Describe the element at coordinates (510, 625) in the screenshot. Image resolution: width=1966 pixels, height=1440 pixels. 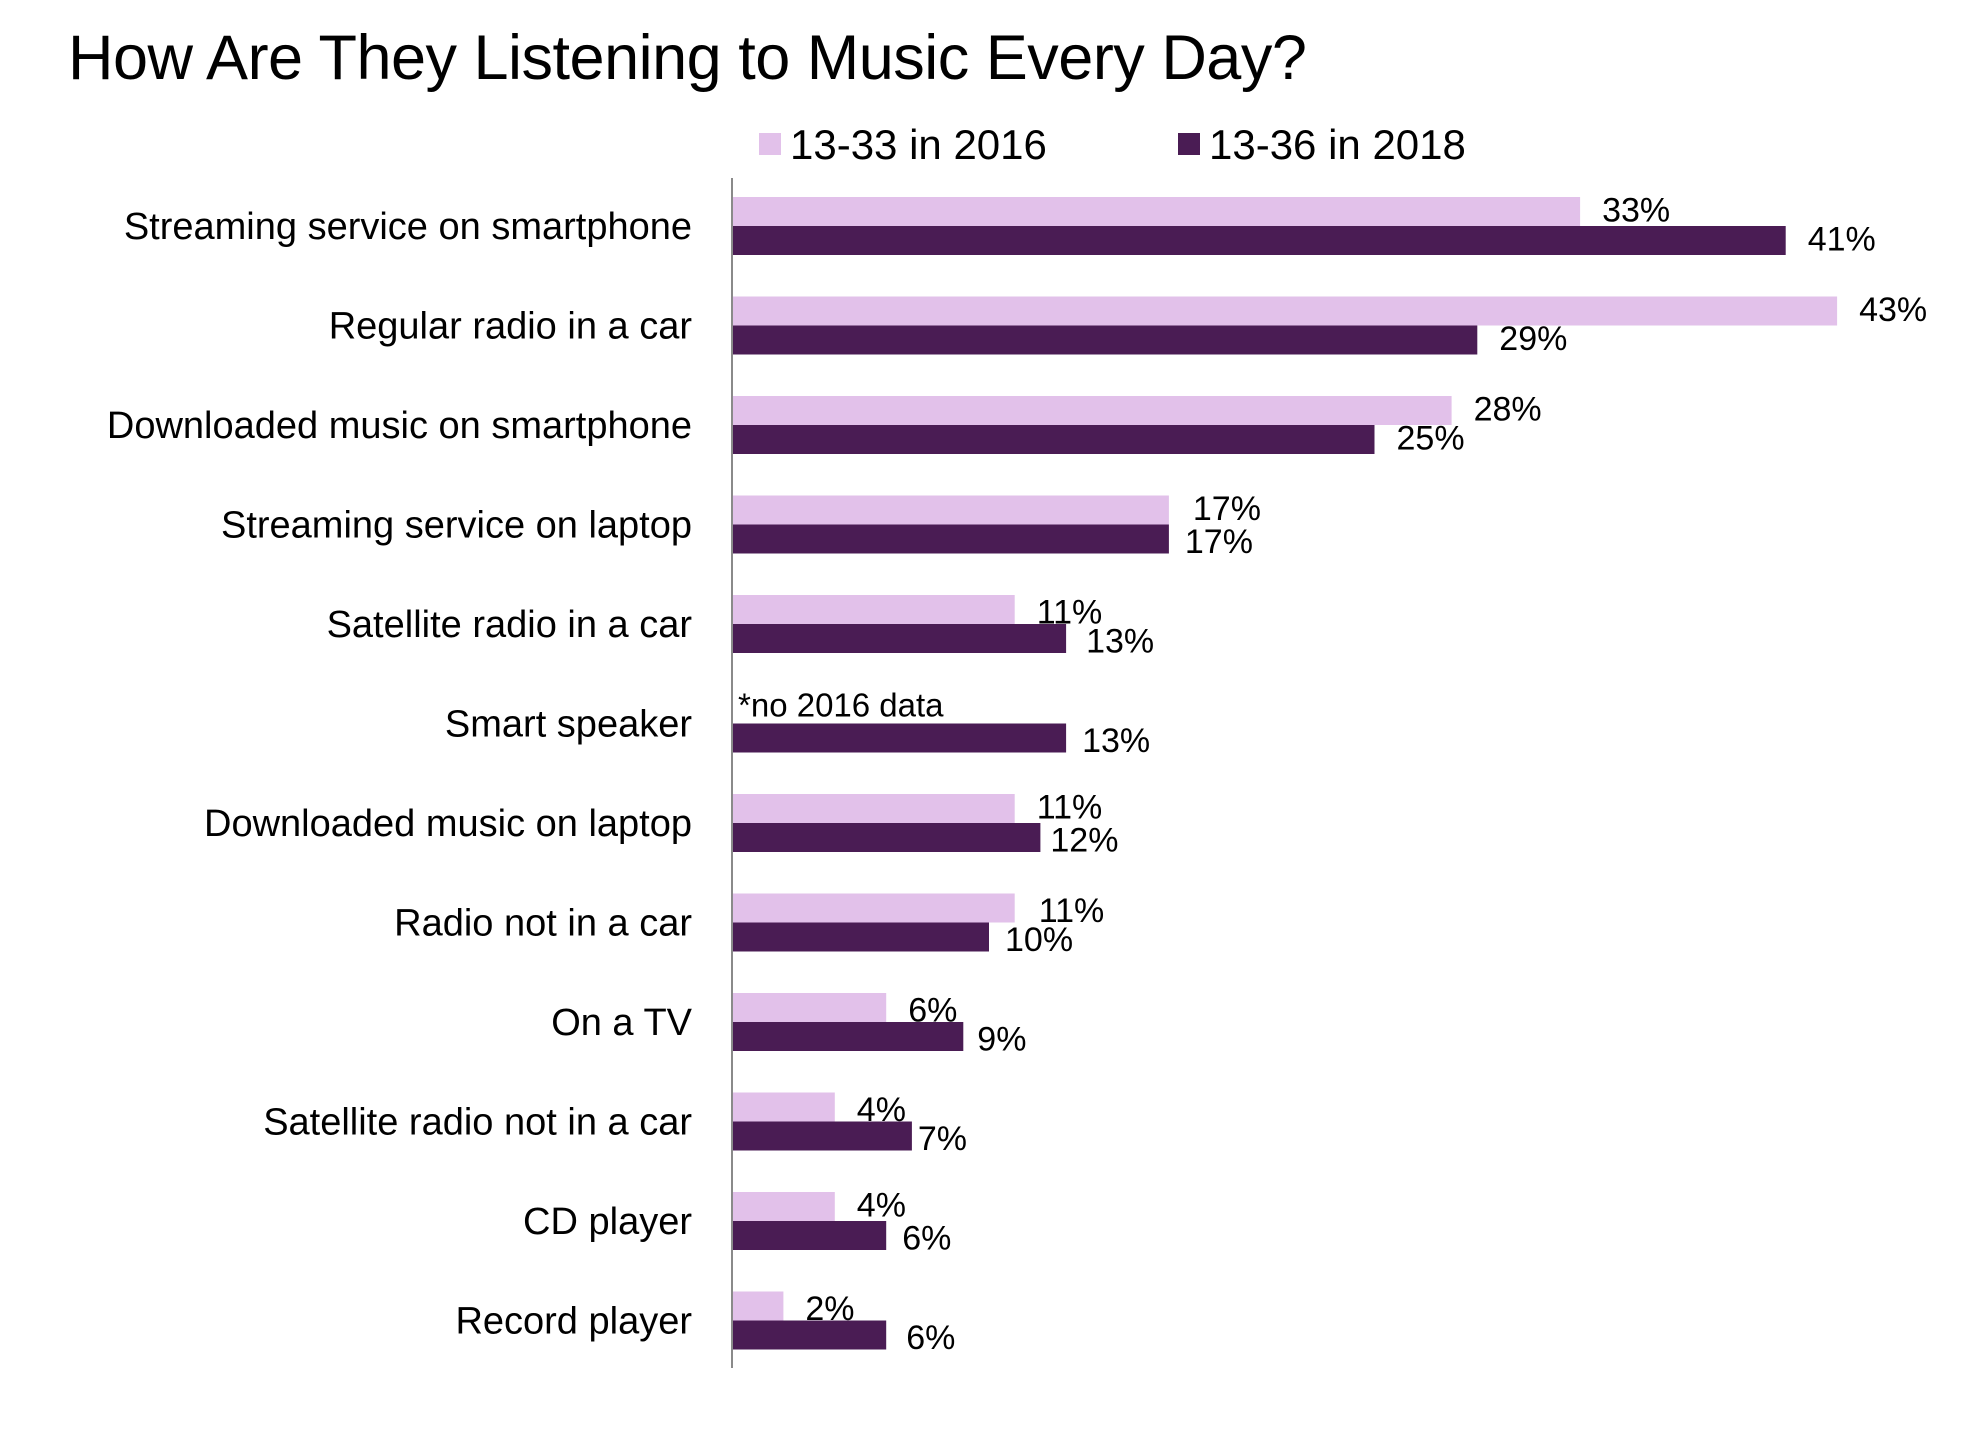
I see `category-label: Satellite radio in a car` at that location.